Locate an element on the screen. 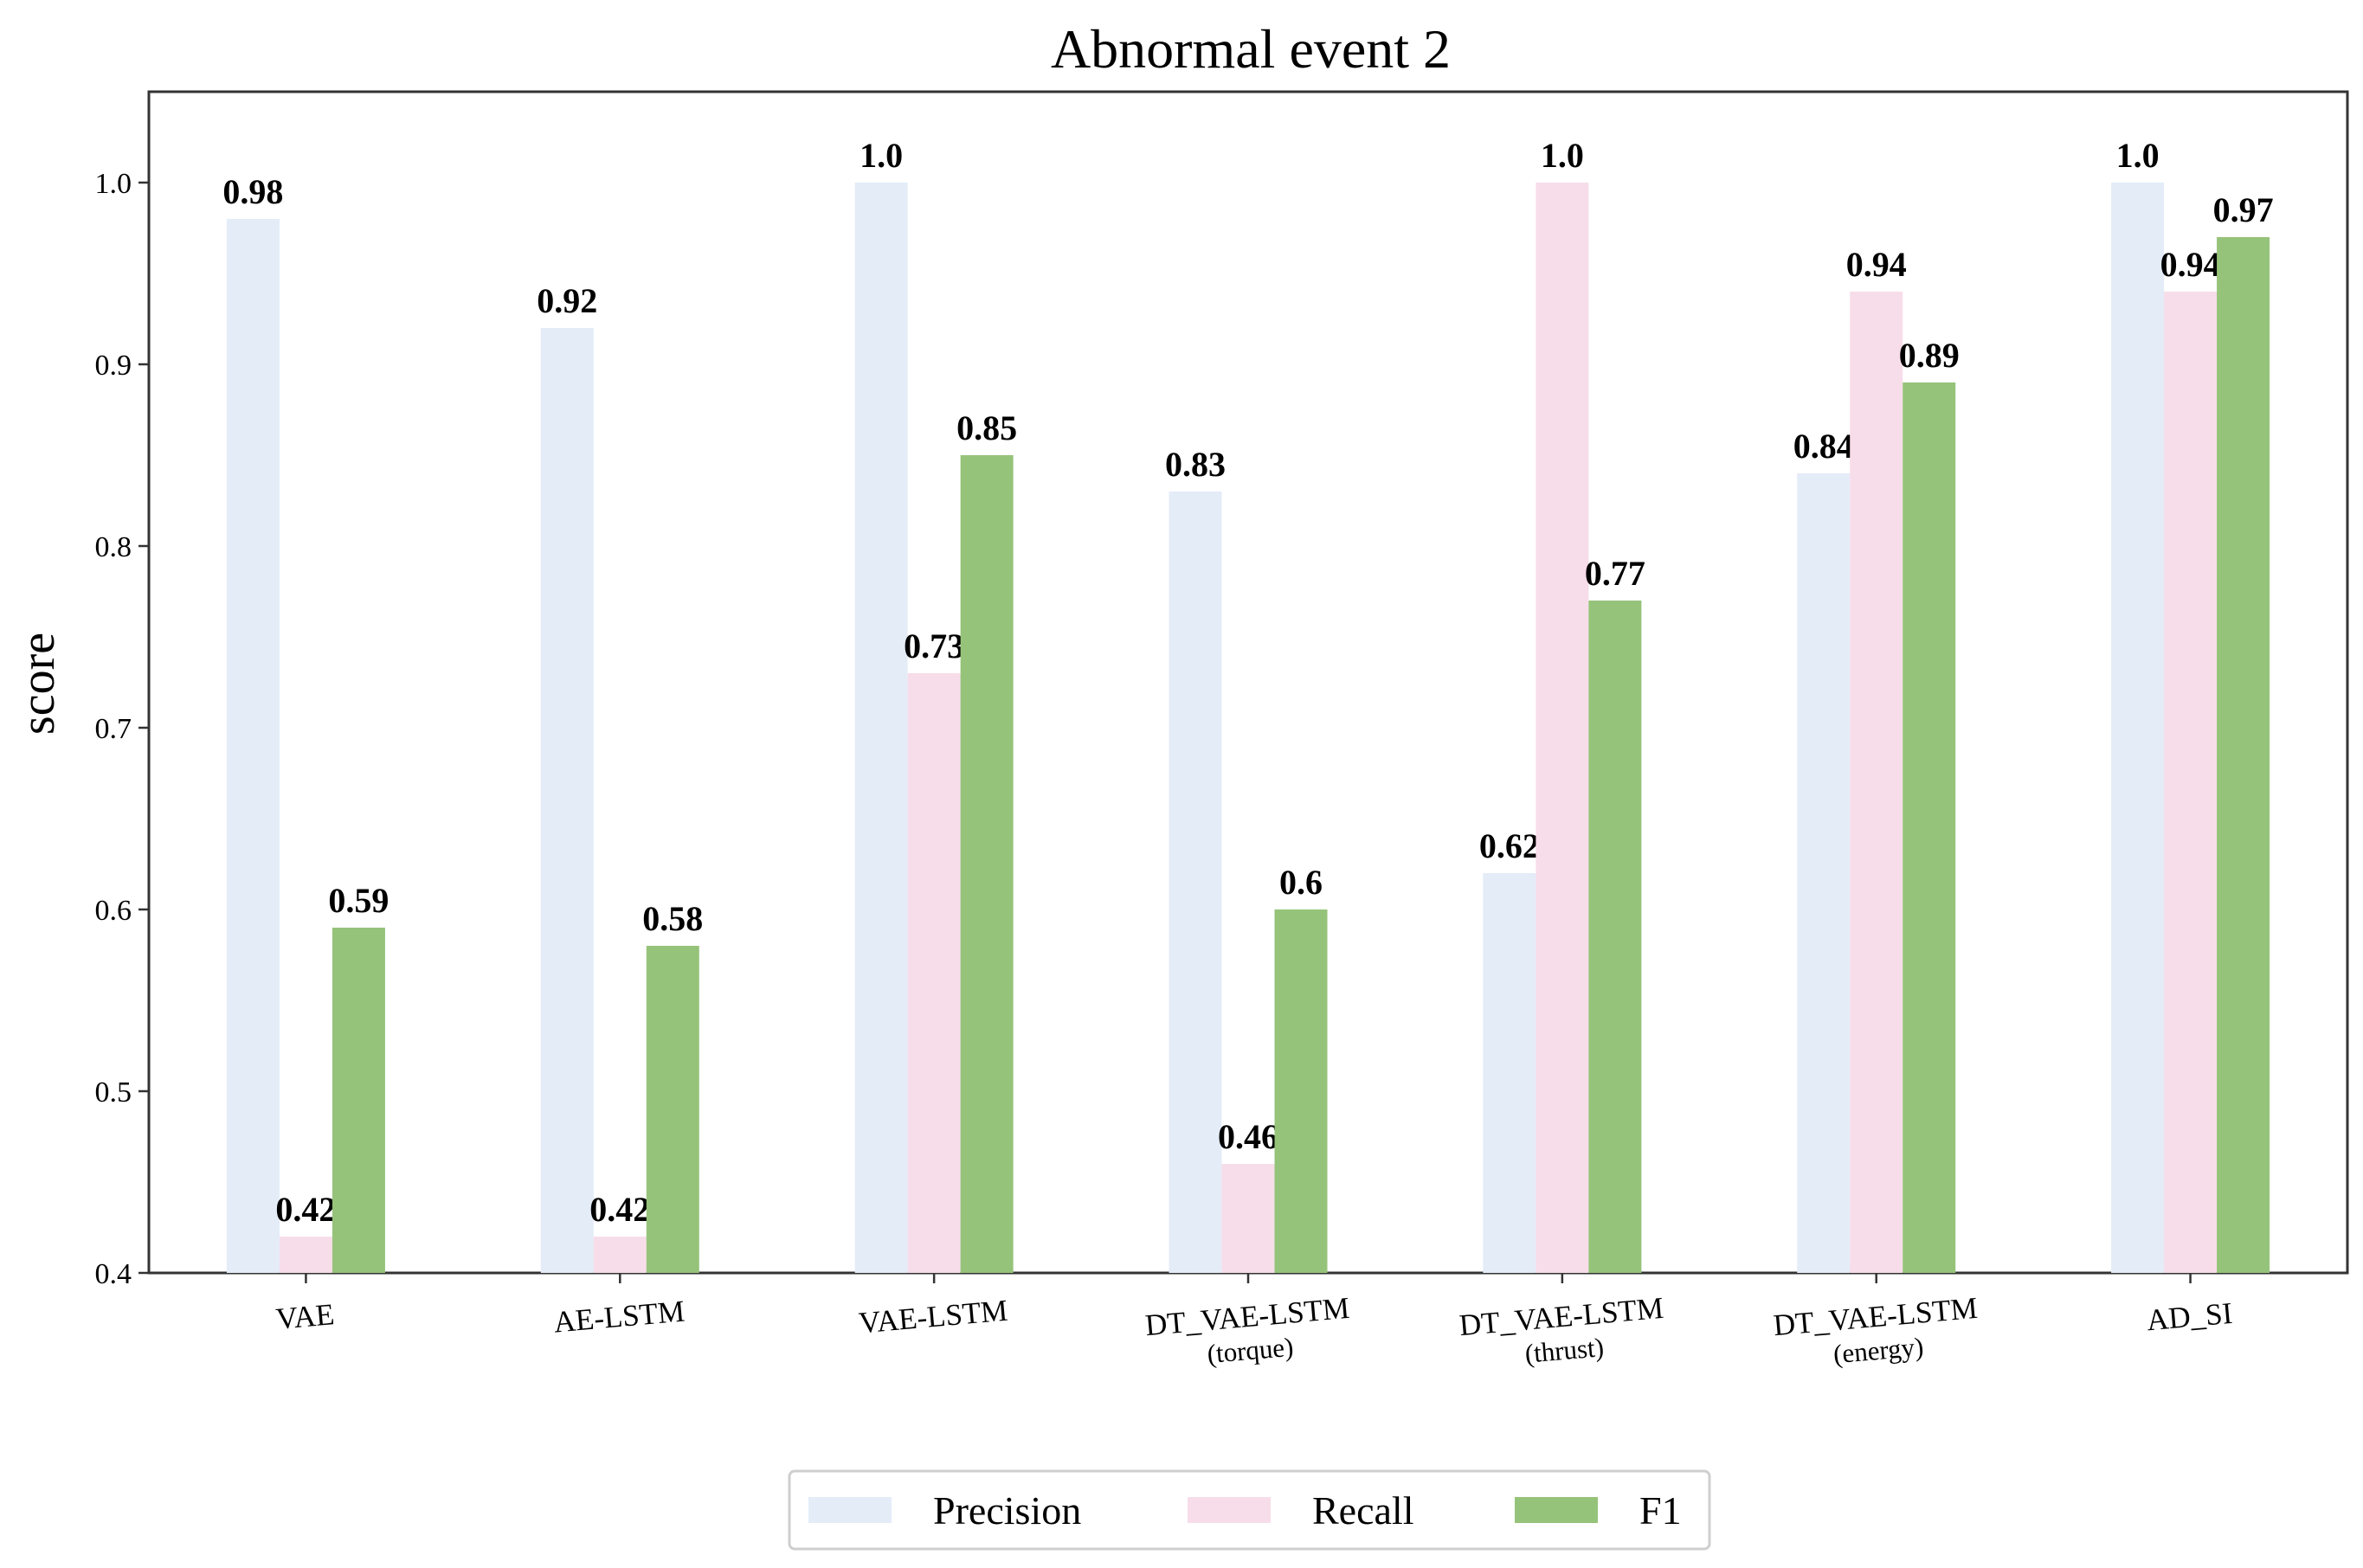 This screenshot has width=2363, height=1568. y-tick-label: 0.8 is located at coordinates (114, 547).